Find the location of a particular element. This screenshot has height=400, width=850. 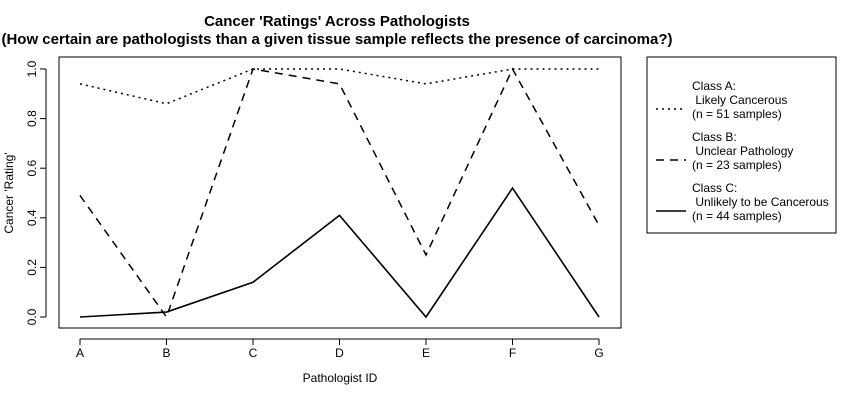

legend-label: (n = 44 samples) is located at coordinates (737, 216).